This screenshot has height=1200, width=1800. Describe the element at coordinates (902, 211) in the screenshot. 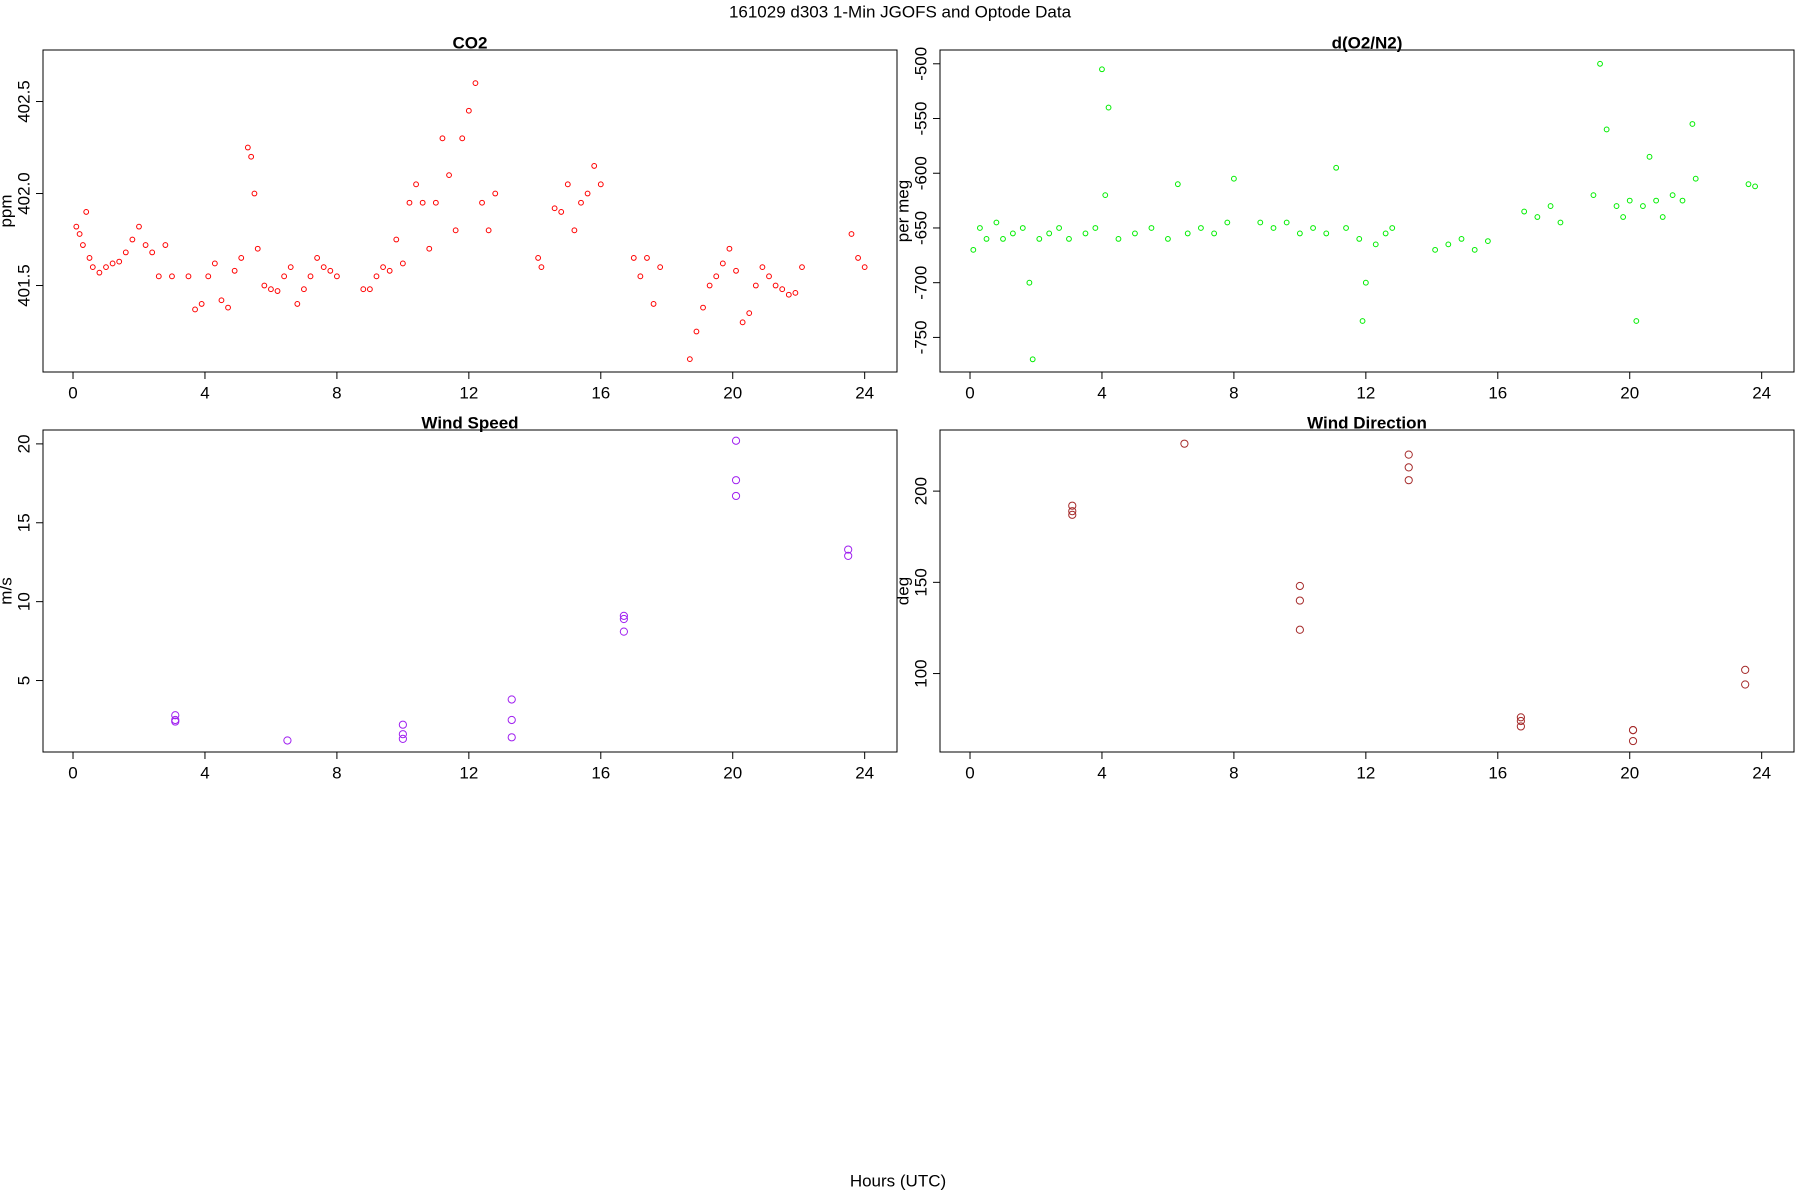

I see `y-axis-label: per meg` at that location.